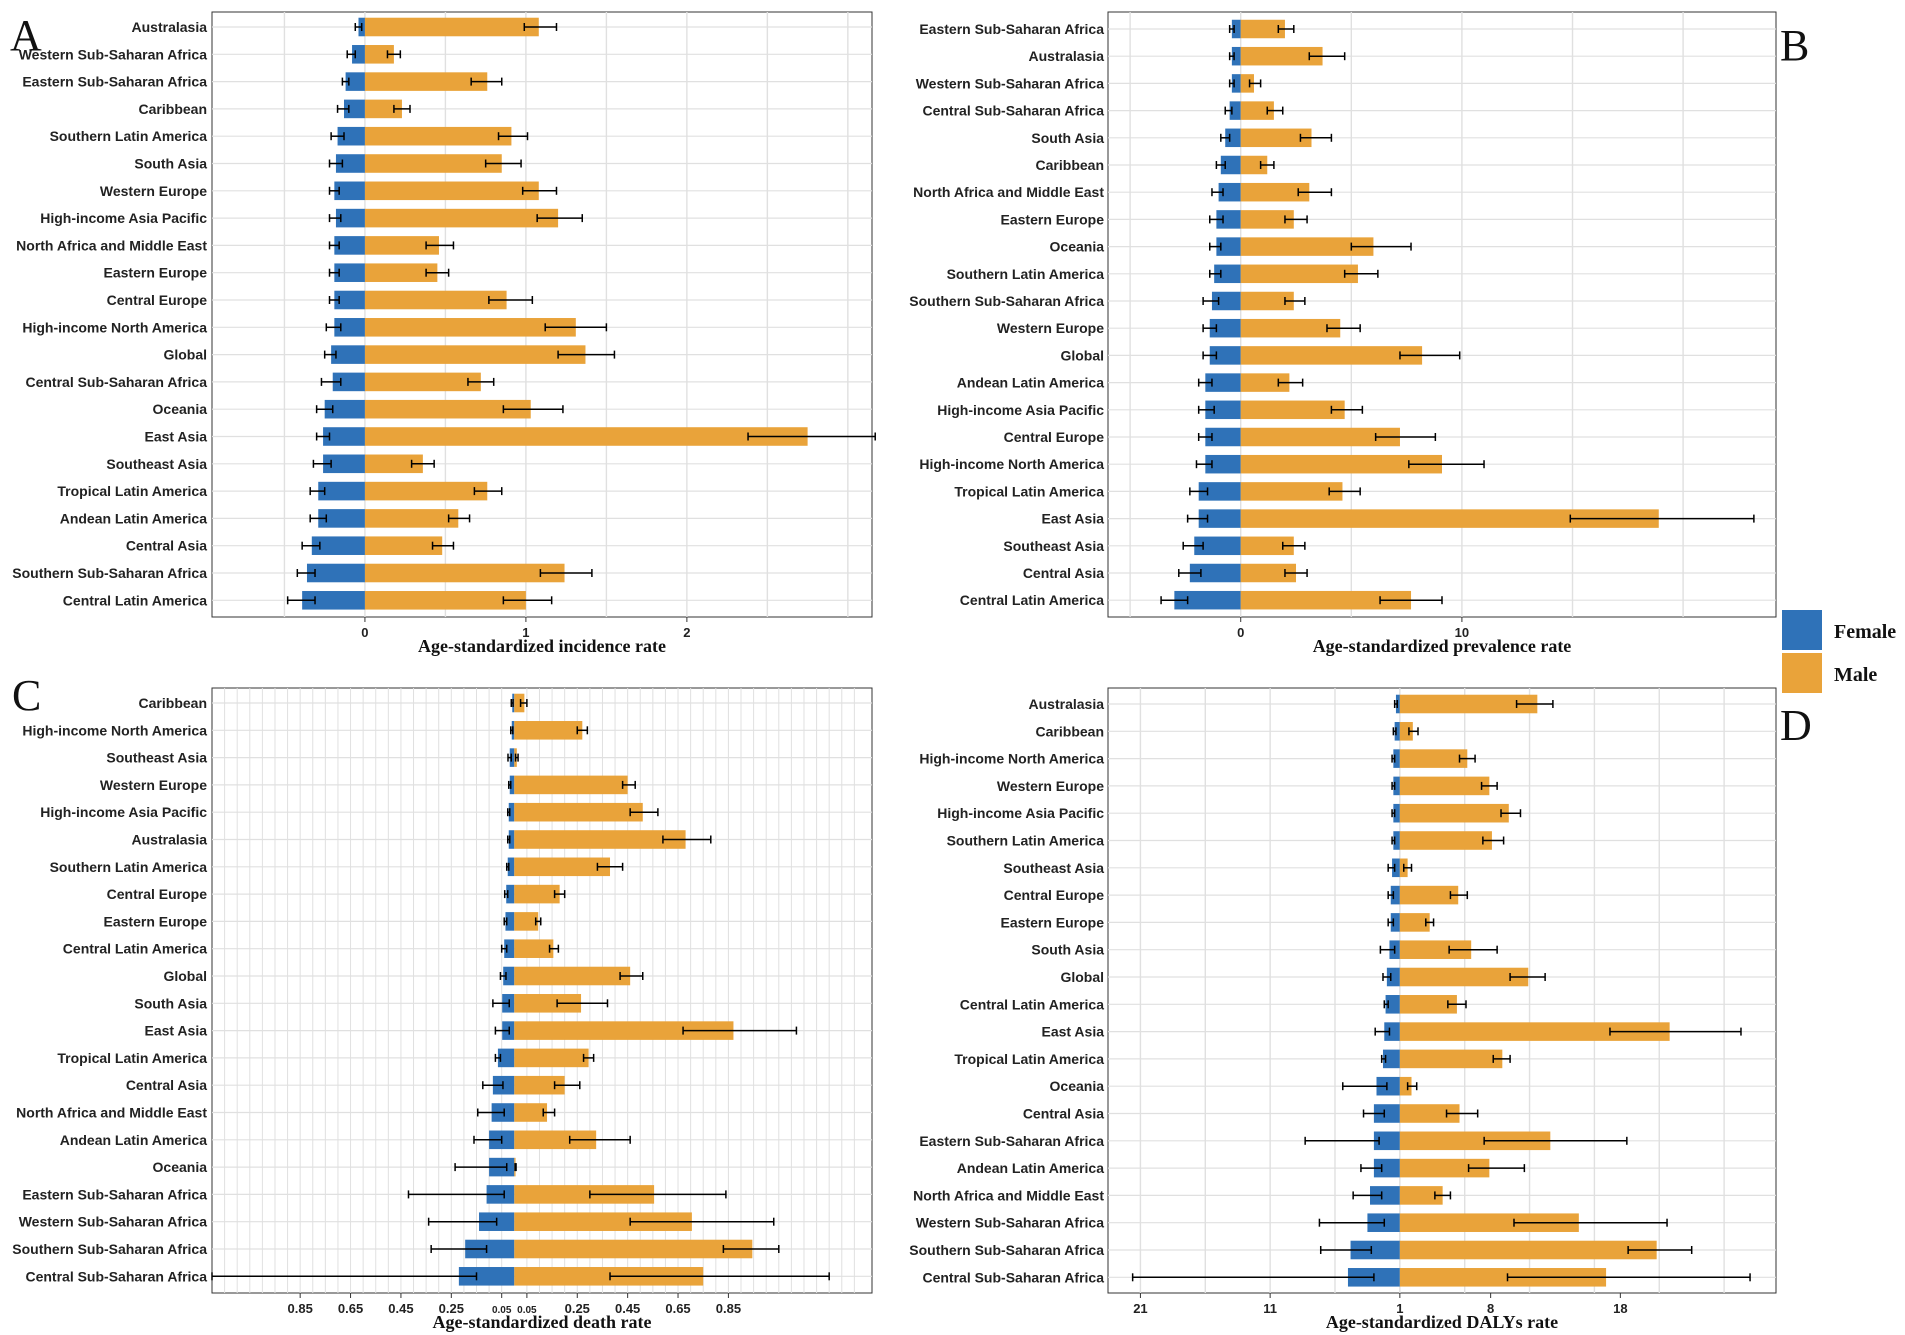 This screenshot has height=1335, width=1905. Describe the element at coordinates (502, 1310) in the screenshot. I see `x-tick-label: 0.05` at that location.